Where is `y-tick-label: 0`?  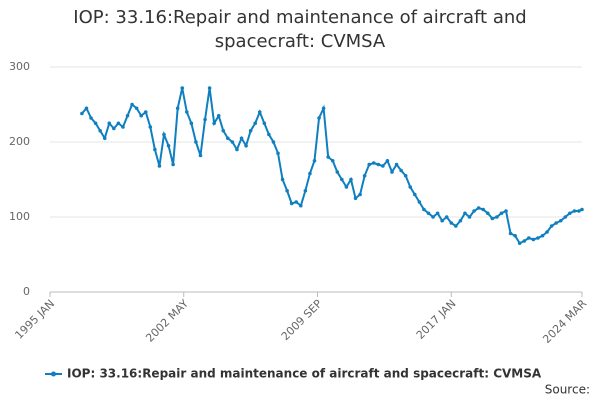 y-tick-label: 0 is located at coordinates (26, 291).